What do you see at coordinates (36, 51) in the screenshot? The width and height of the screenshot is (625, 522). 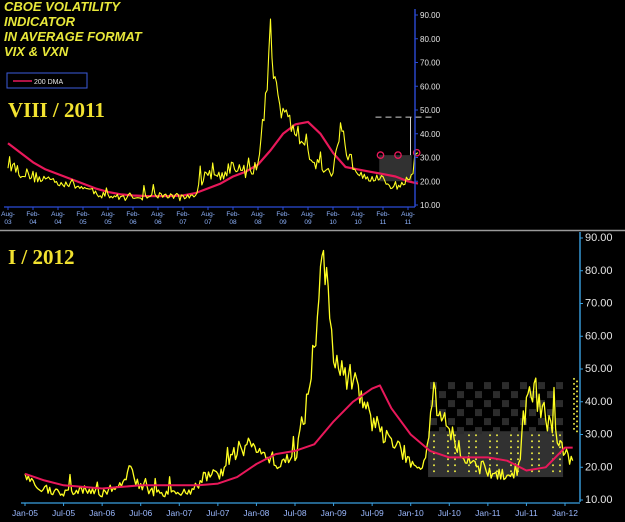 I see `header-title-line-4: VIX & VXN` at bounding box center [36, 51].